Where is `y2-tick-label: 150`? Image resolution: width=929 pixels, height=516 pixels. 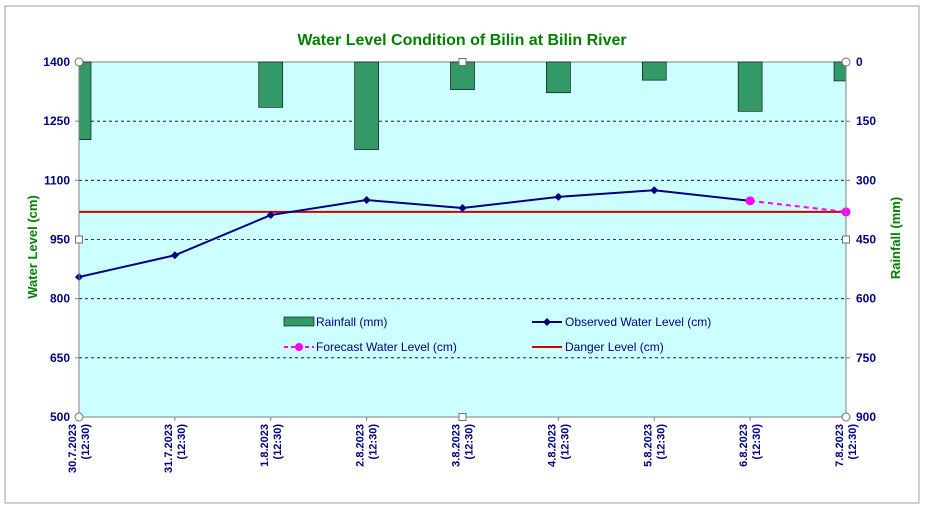
y2-tick-label: 150 is located at coordinates (866, 121).